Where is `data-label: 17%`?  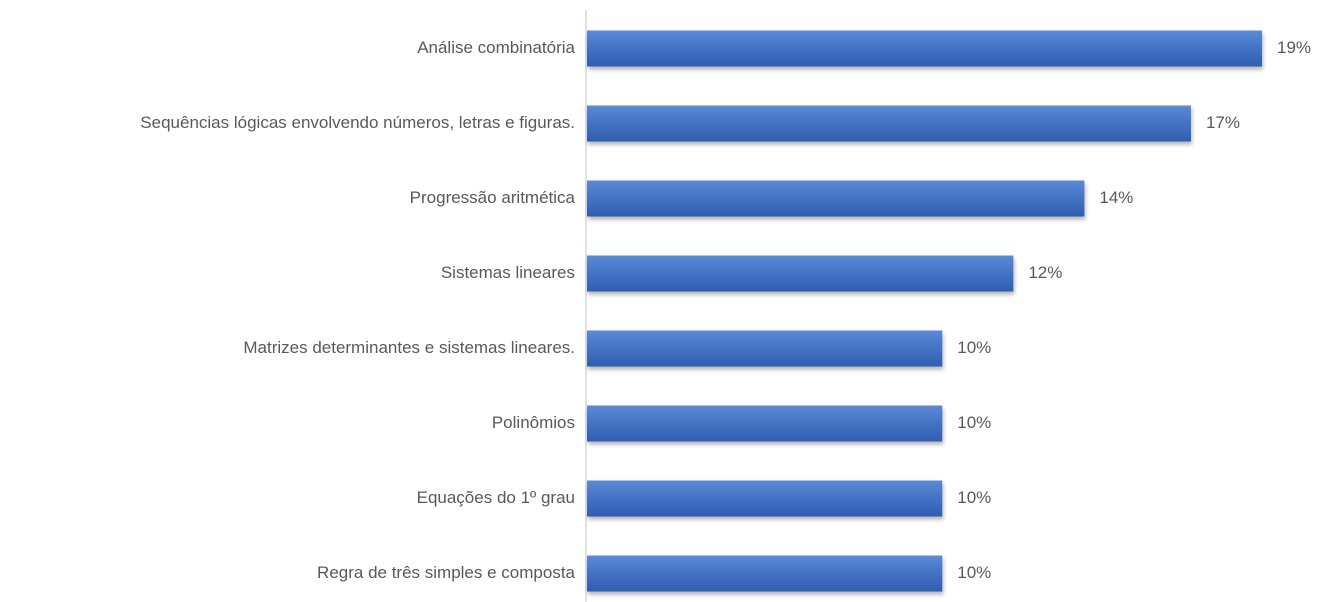 data-label: 17% is located at coordinates (1223, 122).